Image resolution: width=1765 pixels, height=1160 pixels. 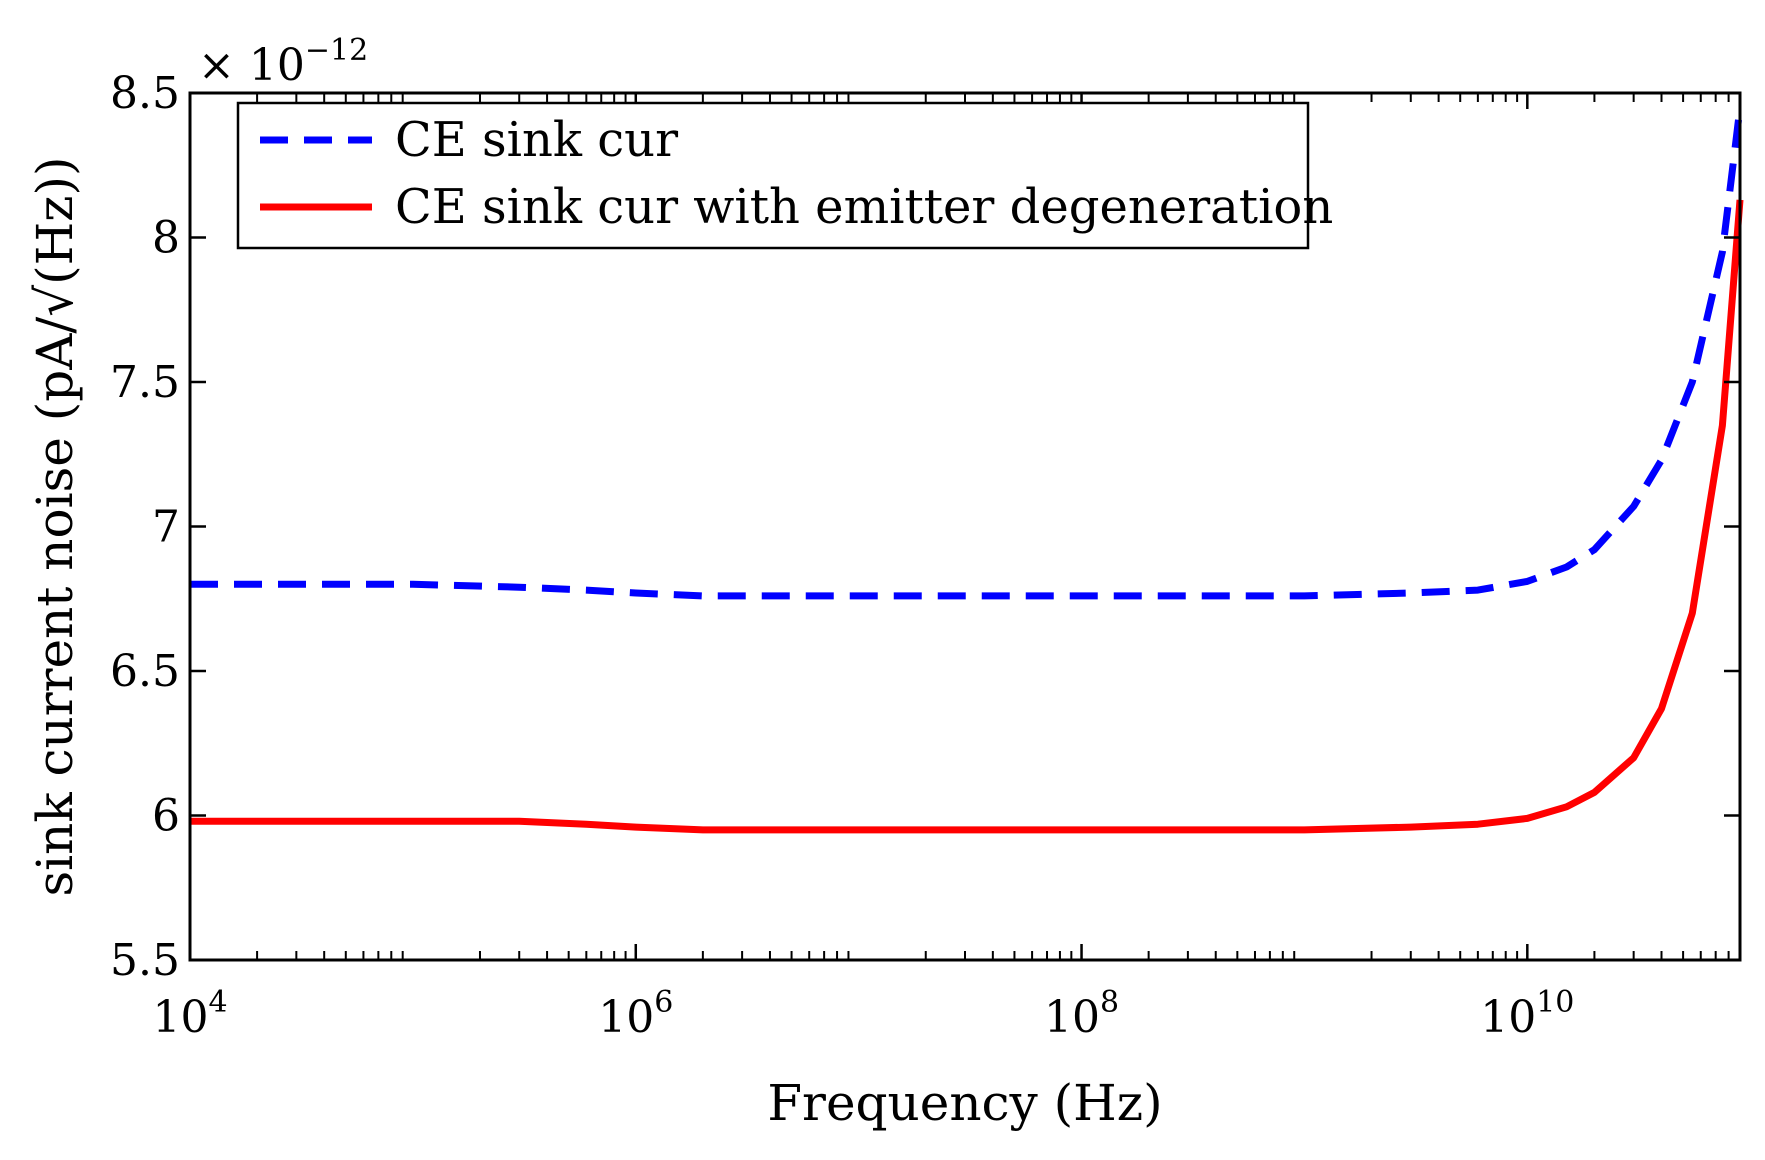 I want to click on x-tick-label: 10⁶, so click(x=635, y=1014).